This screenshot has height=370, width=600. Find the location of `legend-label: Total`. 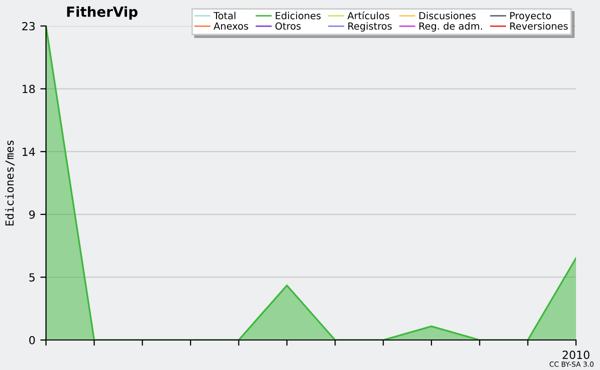

legend-label: Total is located at coordinates (225, 16).